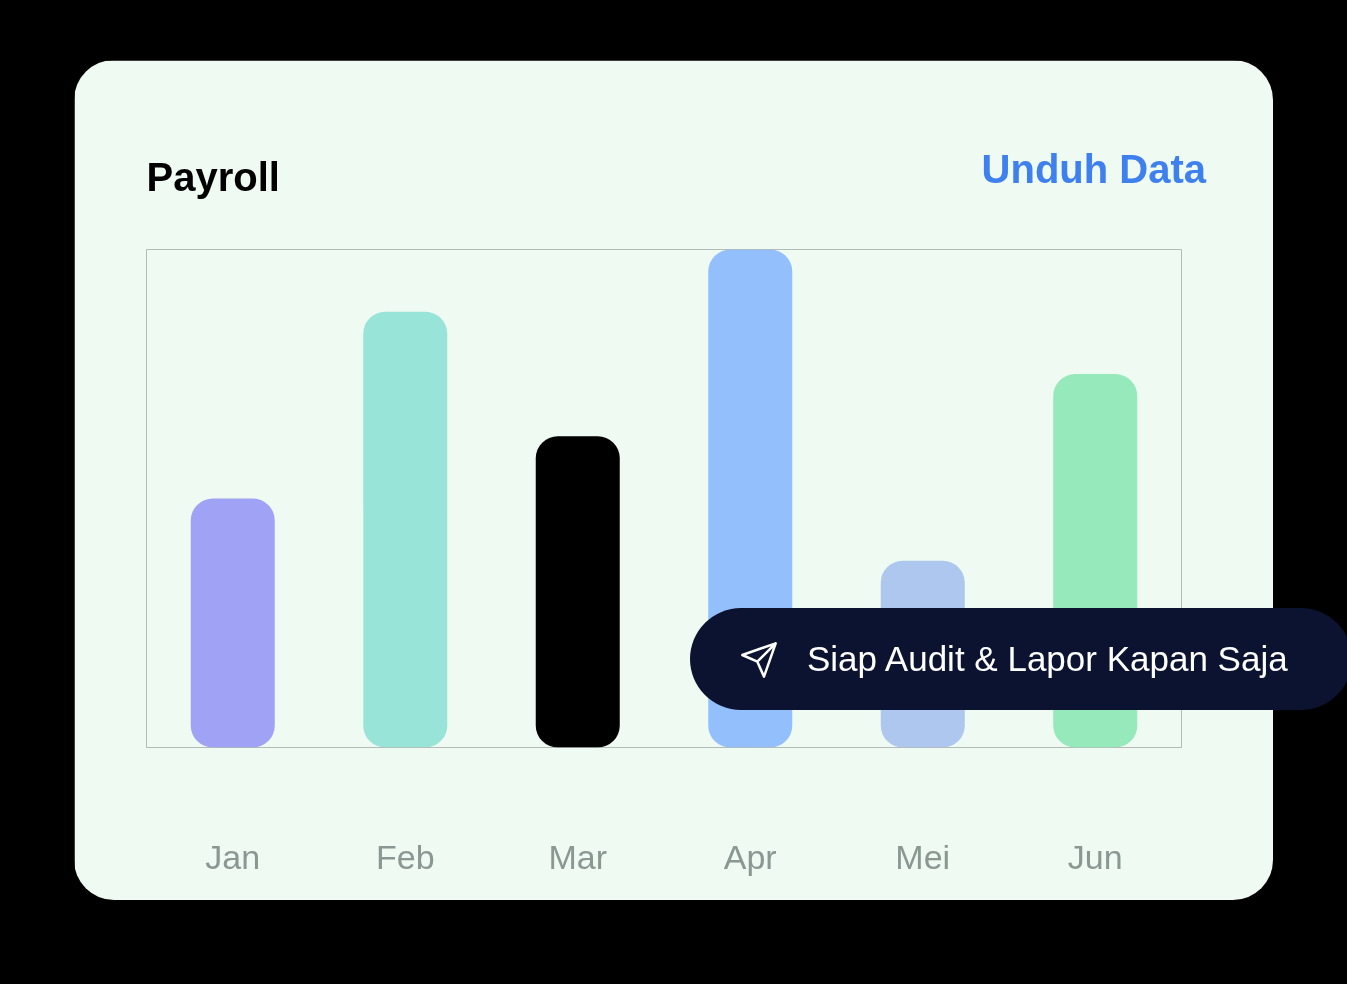 The width and height of the screenshot is (1347, 984). Describe the element at coordinates (233, 856) in the screenshot. I see `x-tick-label: Jan` at that location.